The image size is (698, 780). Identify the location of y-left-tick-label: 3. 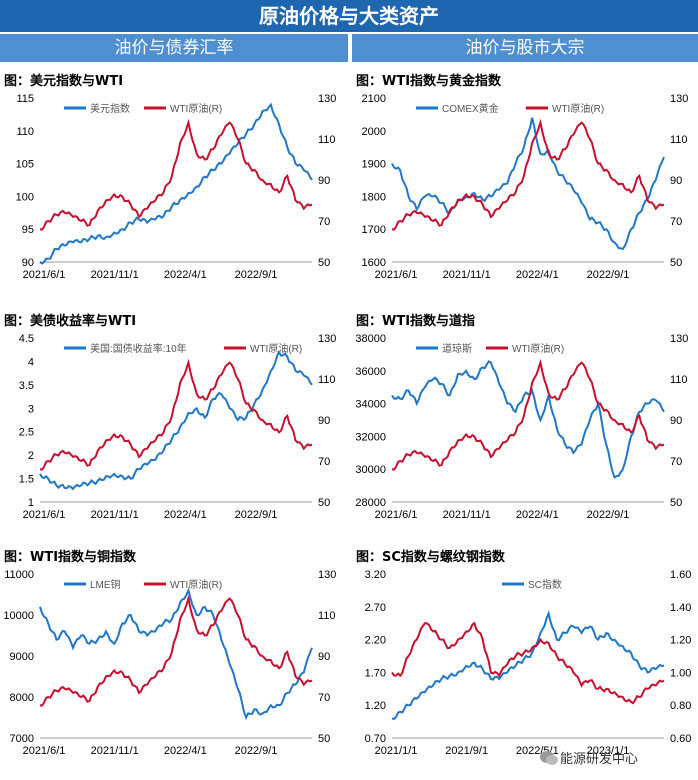
(31, 409).